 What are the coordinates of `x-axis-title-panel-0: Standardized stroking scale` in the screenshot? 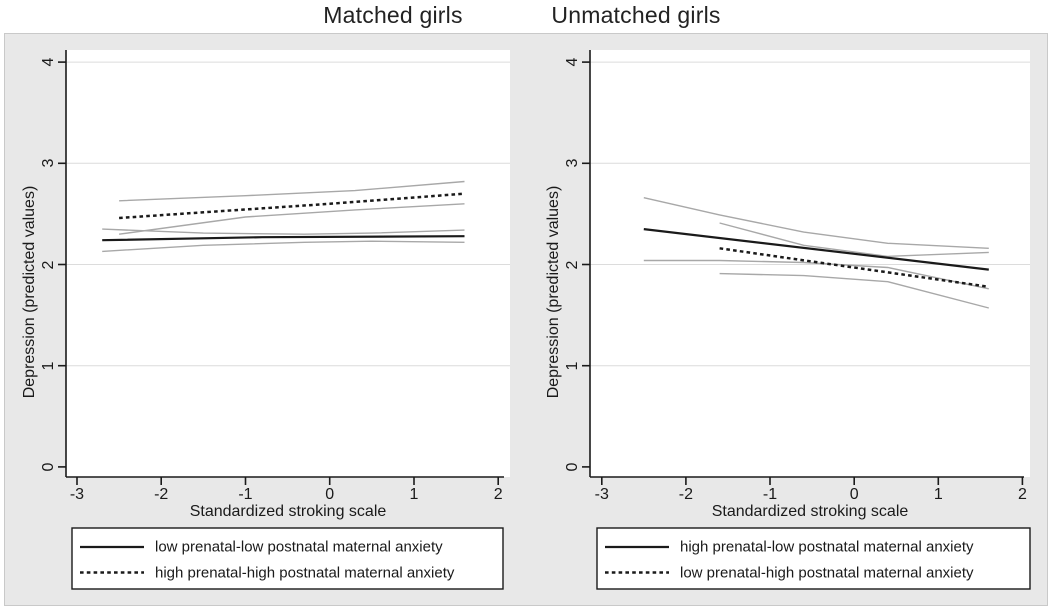 It's located at (288, 511).